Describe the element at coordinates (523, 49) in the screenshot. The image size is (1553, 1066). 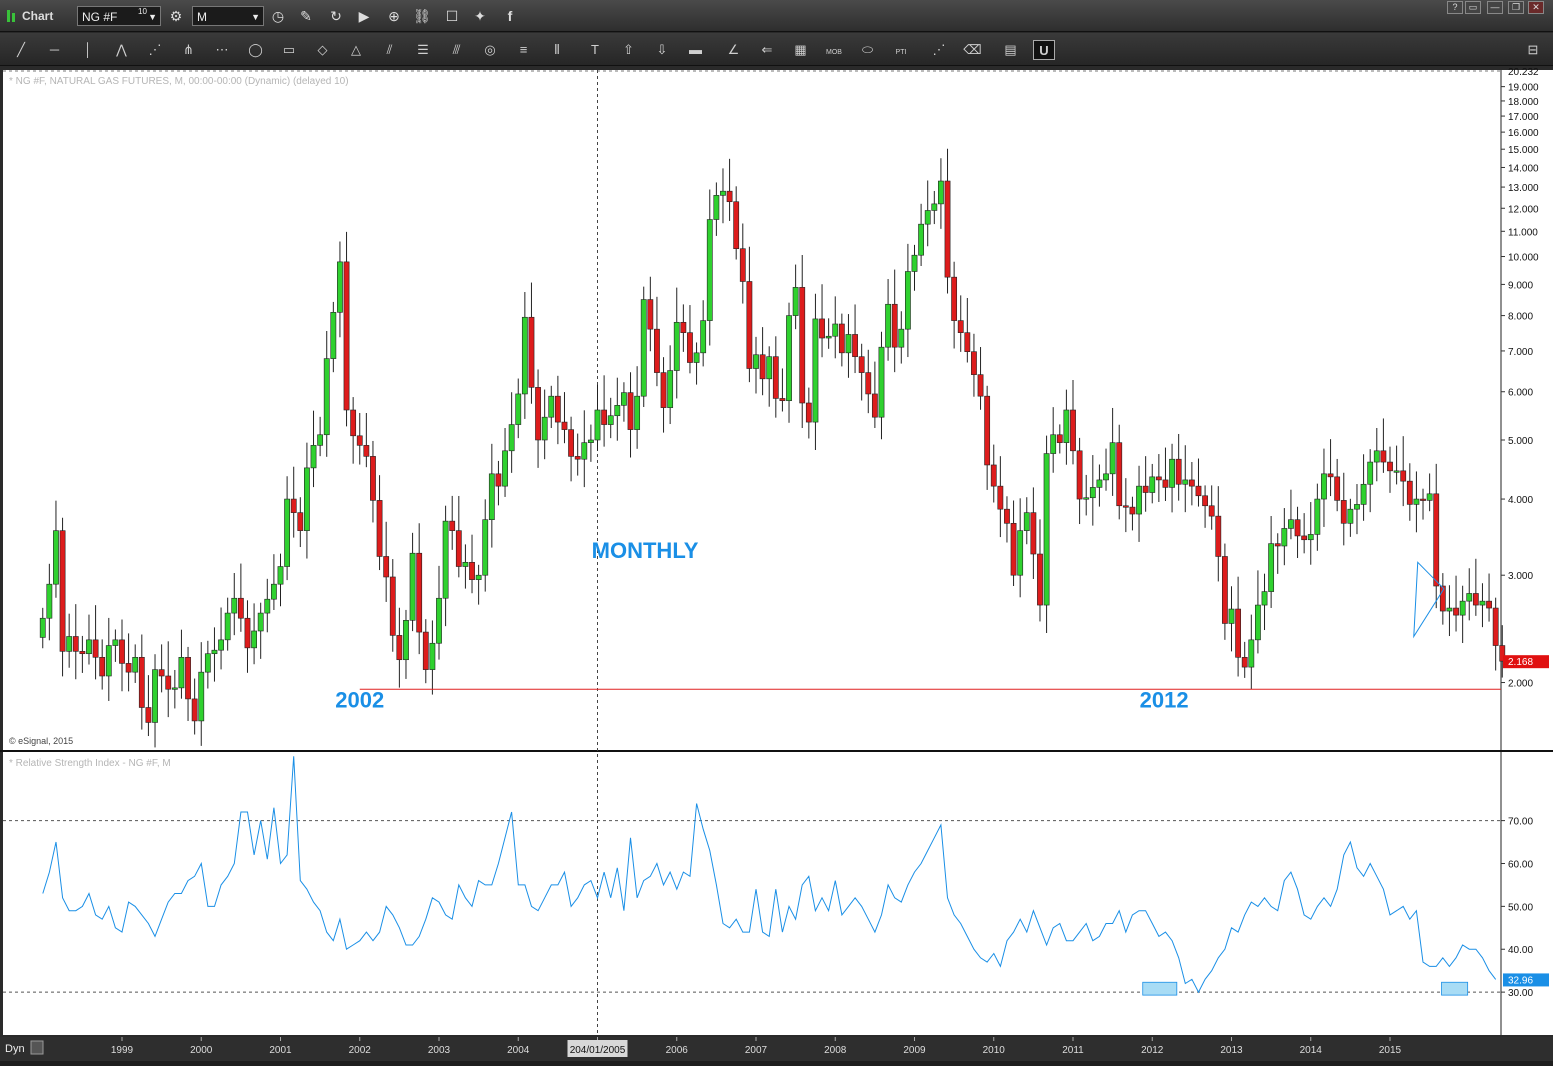
I see `text-lines-icon: ≡` at that location.